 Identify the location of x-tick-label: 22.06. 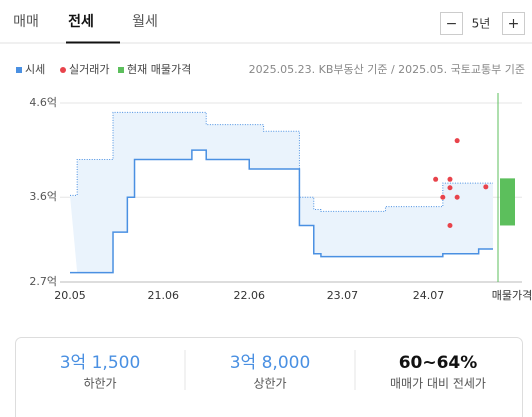
(249, 295).